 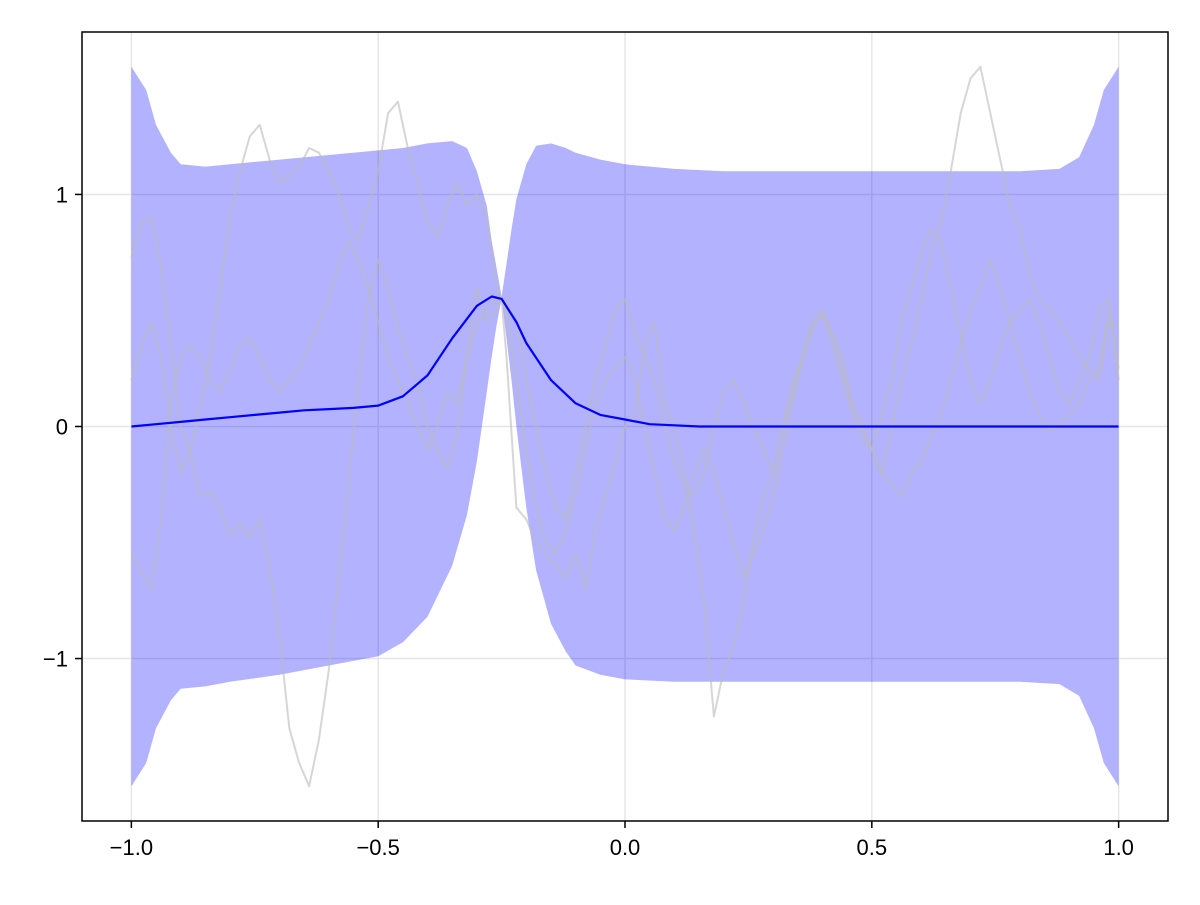 What do you see at coordinates (1118, 847) in the screenshot?
I see `x-tick-label: 1.0` at bounding box center [1118, 847].